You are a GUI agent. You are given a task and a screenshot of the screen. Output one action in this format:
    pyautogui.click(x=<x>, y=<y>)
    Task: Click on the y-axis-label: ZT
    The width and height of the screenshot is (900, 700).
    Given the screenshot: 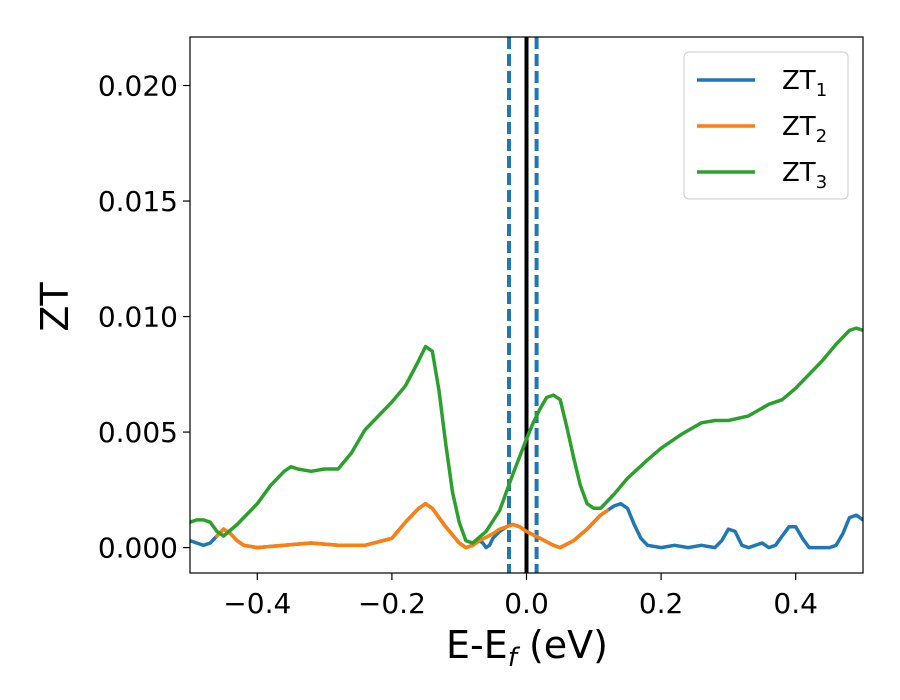 What is the action you would take?
    pyautogui.click(x=55, y=307)
    